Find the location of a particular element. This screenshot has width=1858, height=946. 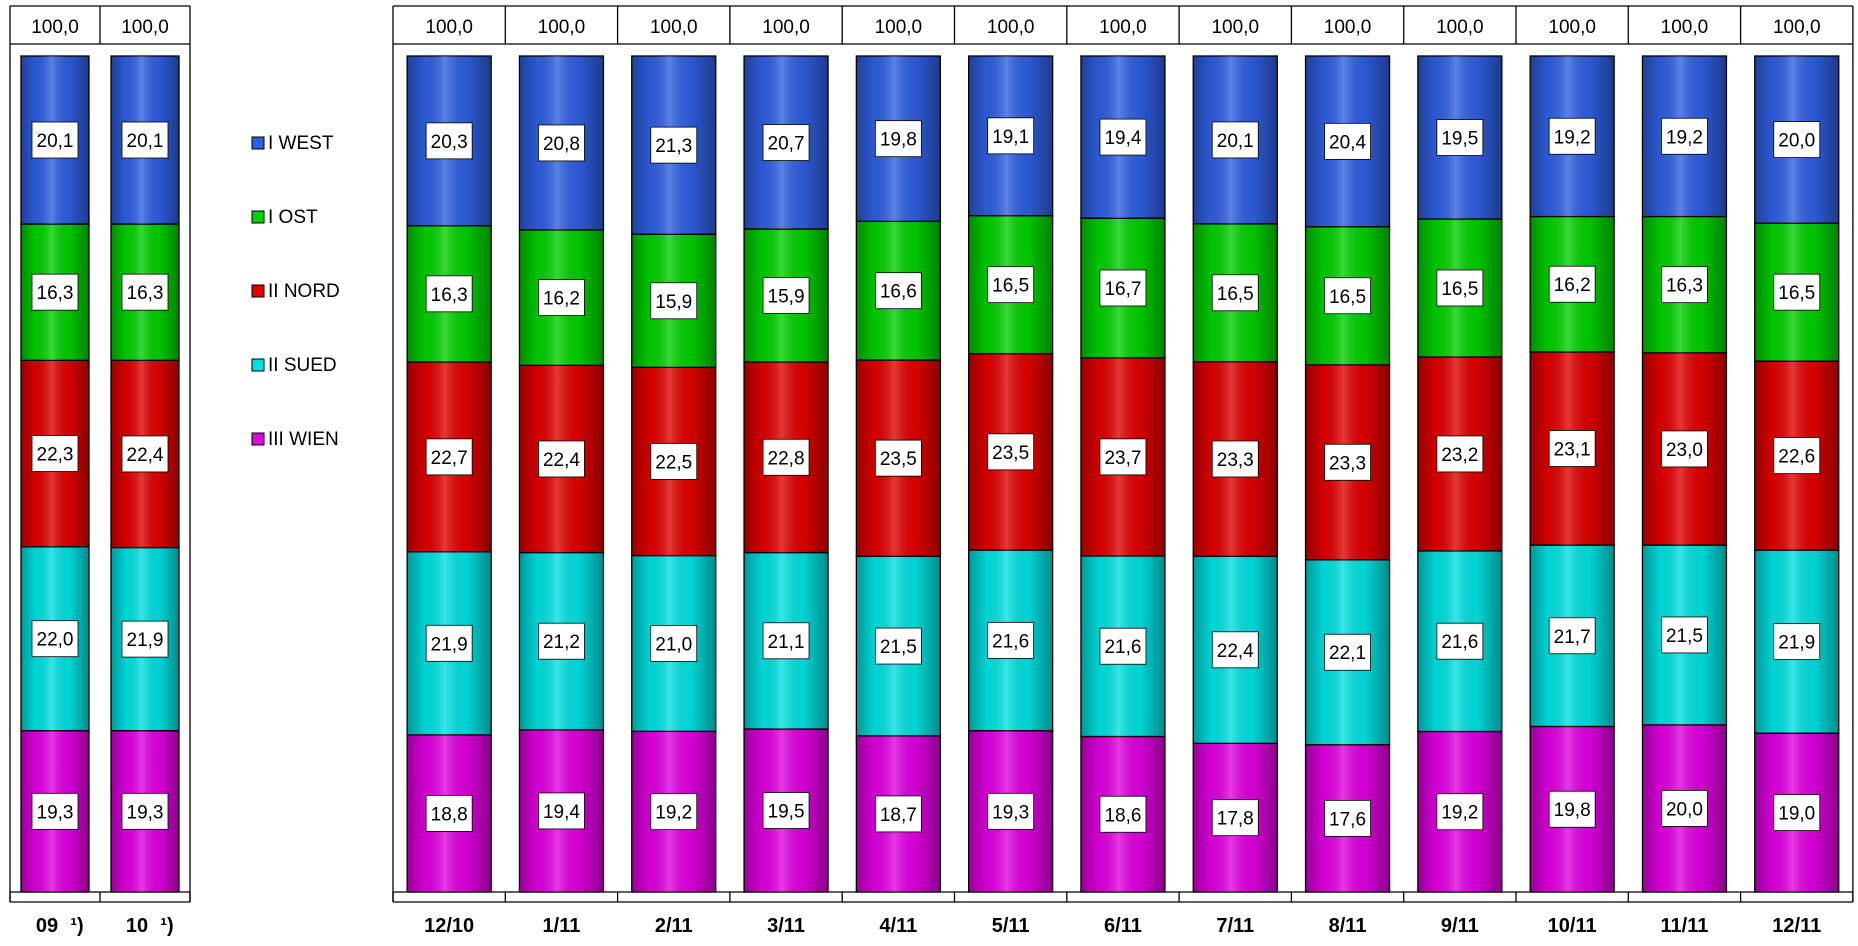

data-label: 20,1 is located at coordinates (55, 141).